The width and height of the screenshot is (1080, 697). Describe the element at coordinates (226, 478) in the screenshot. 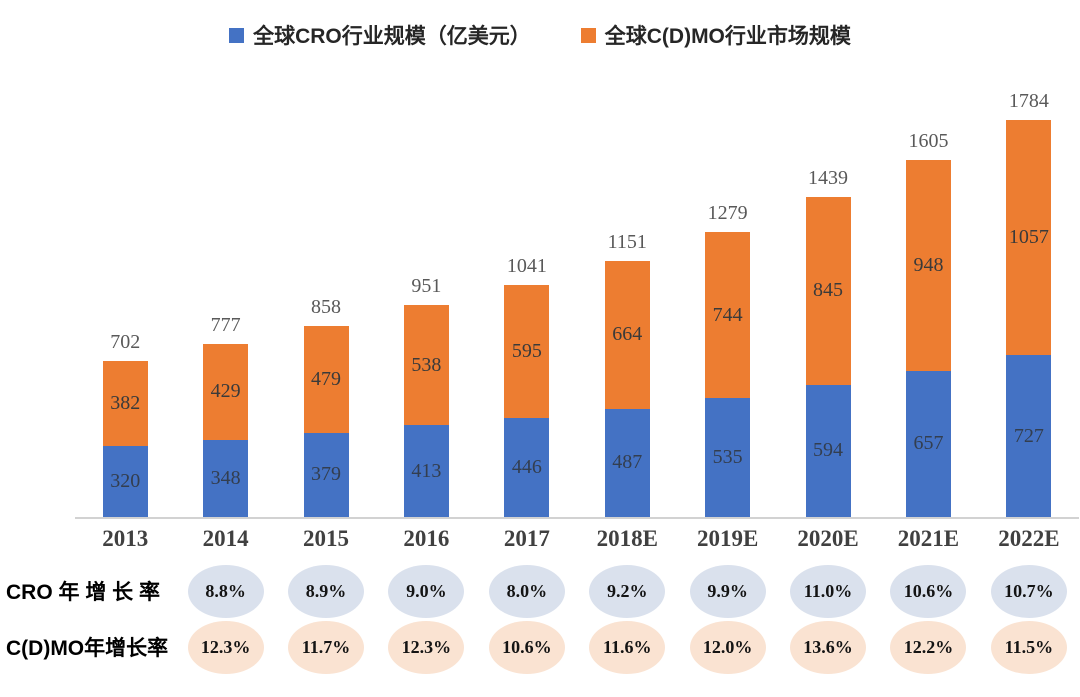

I see `bar-segment-cro: 348` at that location.